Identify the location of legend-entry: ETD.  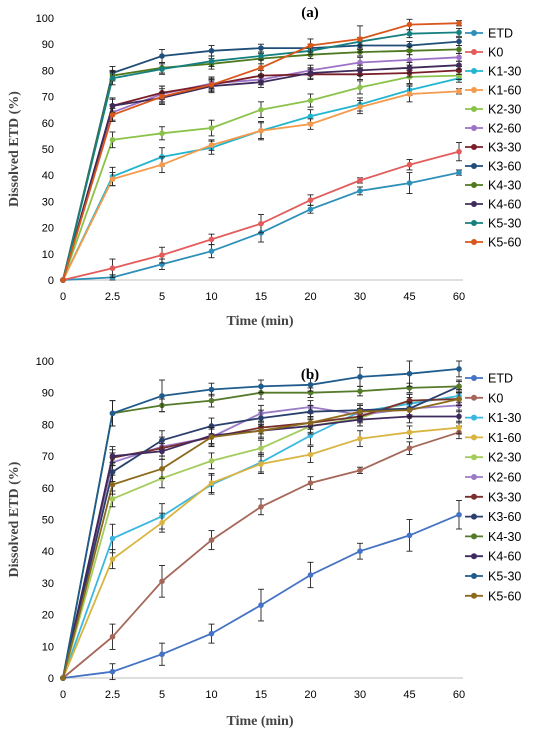
(489, 34).